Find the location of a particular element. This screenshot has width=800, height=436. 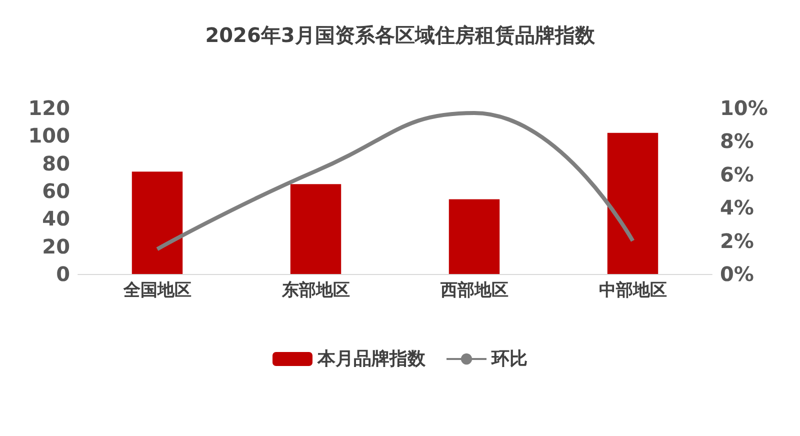

y-tick-label: 40 is located at coordinates (56, 218).